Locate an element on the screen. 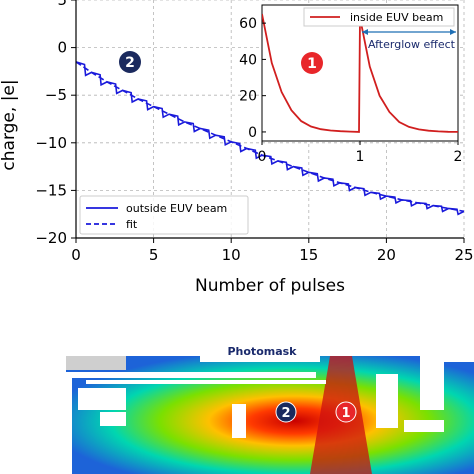 This screenshot has height=474, width=474. panel-badge-1: 1 is located at coordinates (346, 412).